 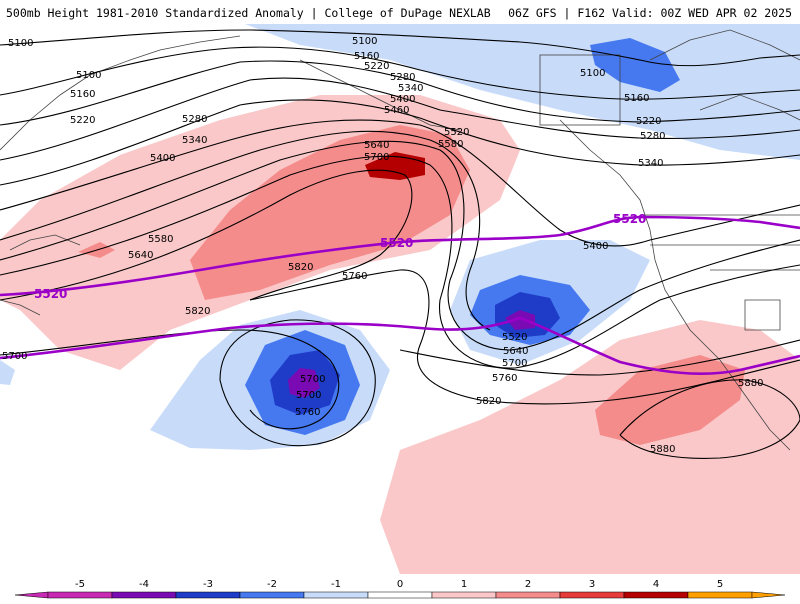 I want to click on colorbar-graphic: -5 -4 -3 -2 -1 0 1 2 3 4 5, so click(x=400, y=589).